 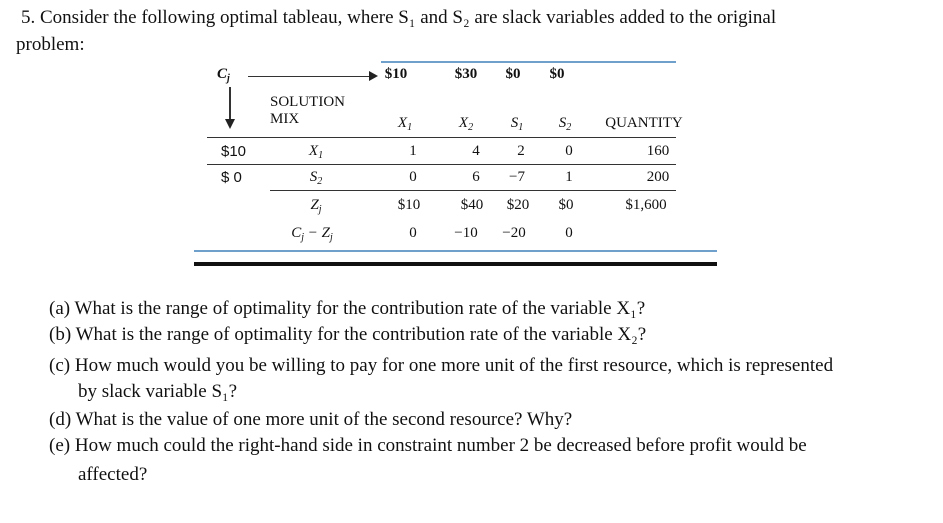 I want to click on row2-x1: 0, so click(x=413, y=177).